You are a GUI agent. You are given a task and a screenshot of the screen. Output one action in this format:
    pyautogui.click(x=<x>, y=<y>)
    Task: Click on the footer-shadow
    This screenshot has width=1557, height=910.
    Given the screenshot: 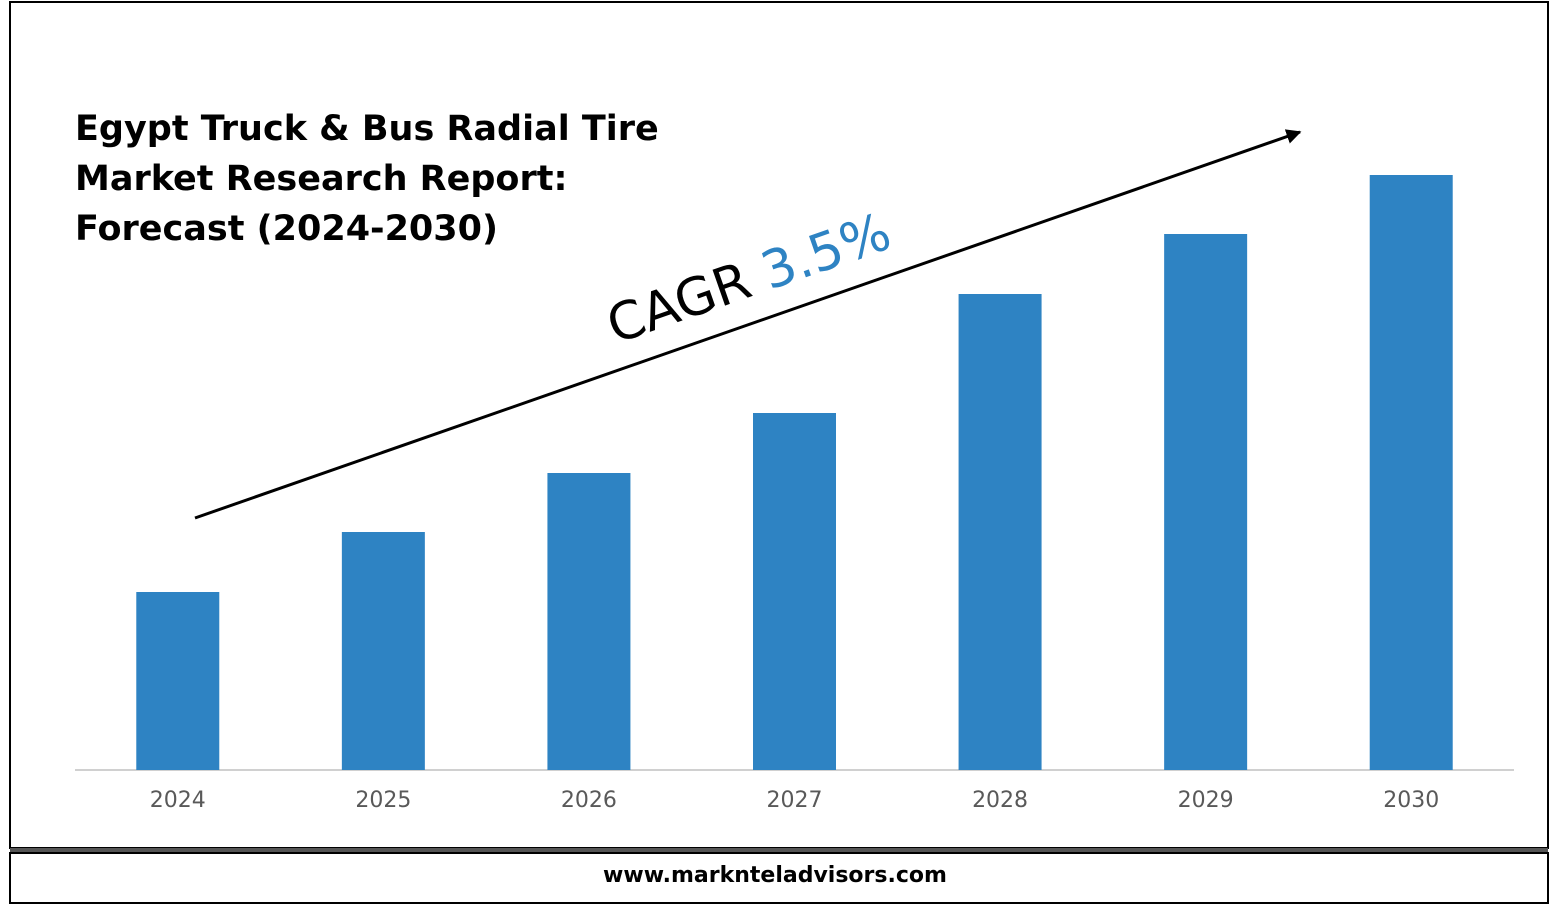 What is the action you would take?
    pyautogui.click(x=779, y=850)
    